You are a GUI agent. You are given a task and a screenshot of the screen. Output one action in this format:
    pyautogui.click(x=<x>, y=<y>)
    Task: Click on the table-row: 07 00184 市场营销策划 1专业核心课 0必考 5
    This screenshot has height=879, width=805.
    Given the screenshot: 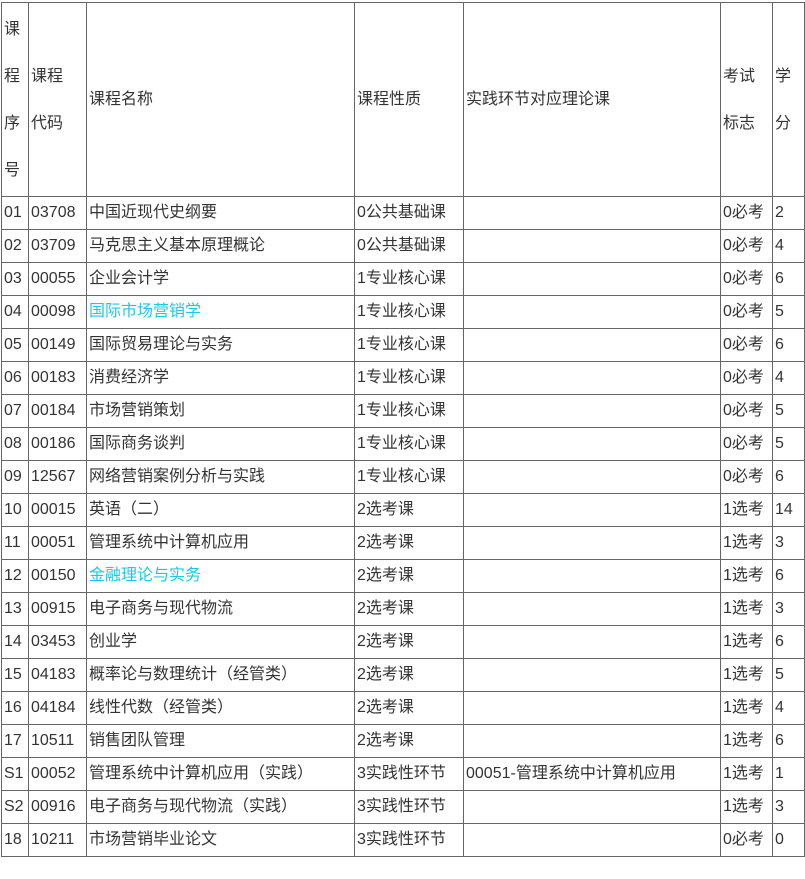 What is the action you would take?
    pyautogui.click(x=403, y=411)
    